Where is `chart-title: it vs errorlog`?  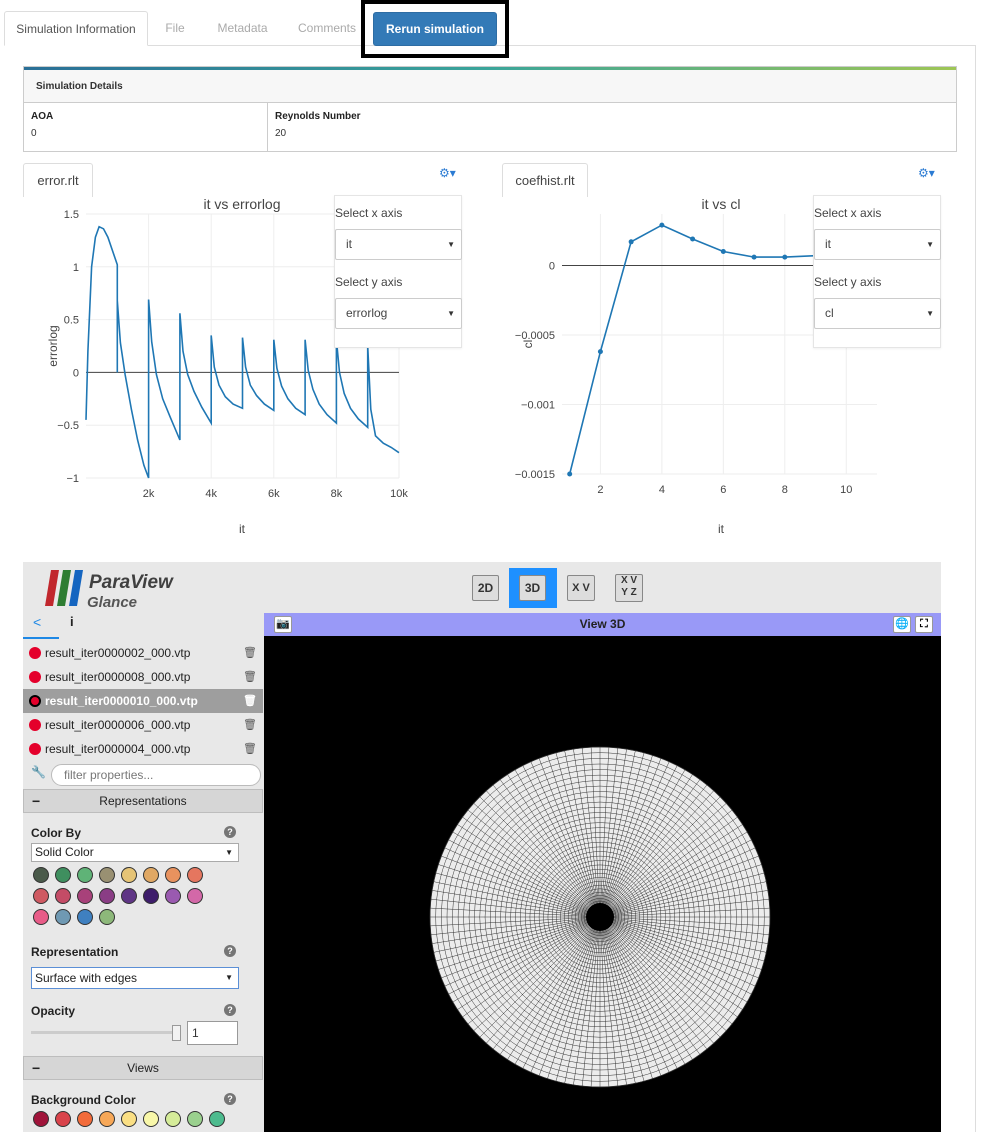 chart-title: it vs errorlog is located at coordinates (241, 204).